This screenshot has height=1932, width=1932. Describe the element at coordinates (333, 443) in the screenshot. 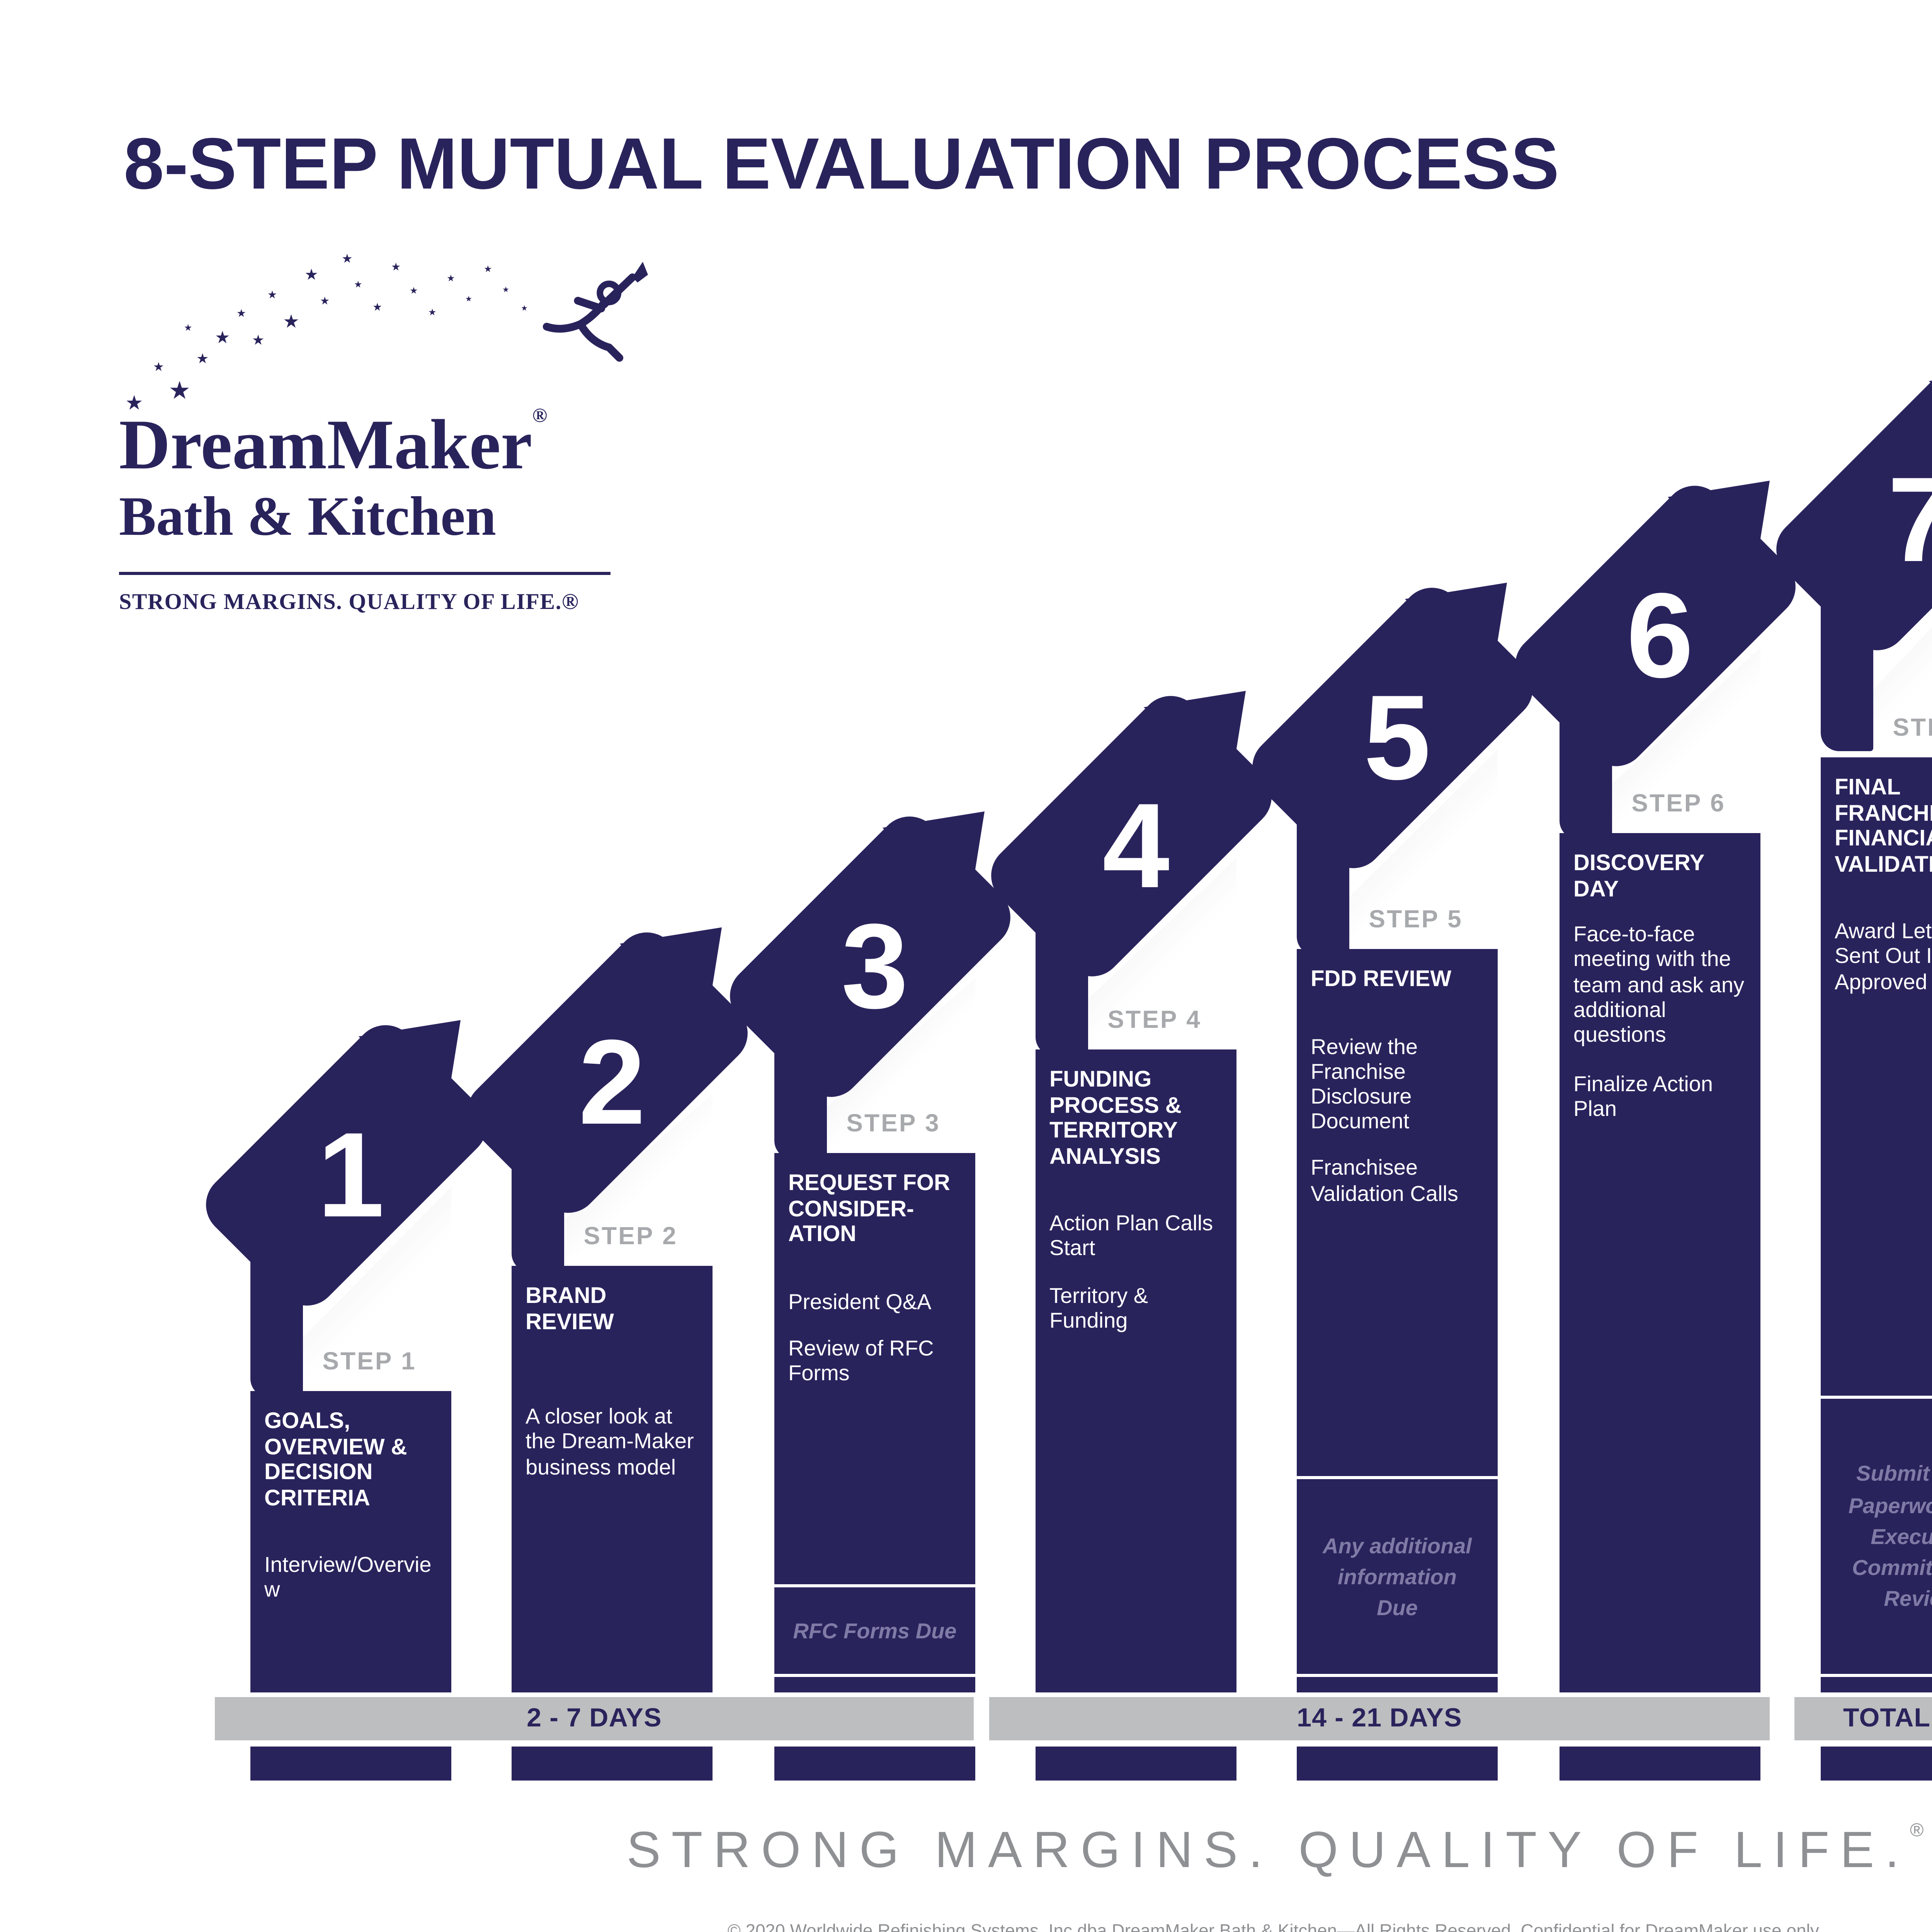

I see `logo-brand: DreamMaker®` at that location.